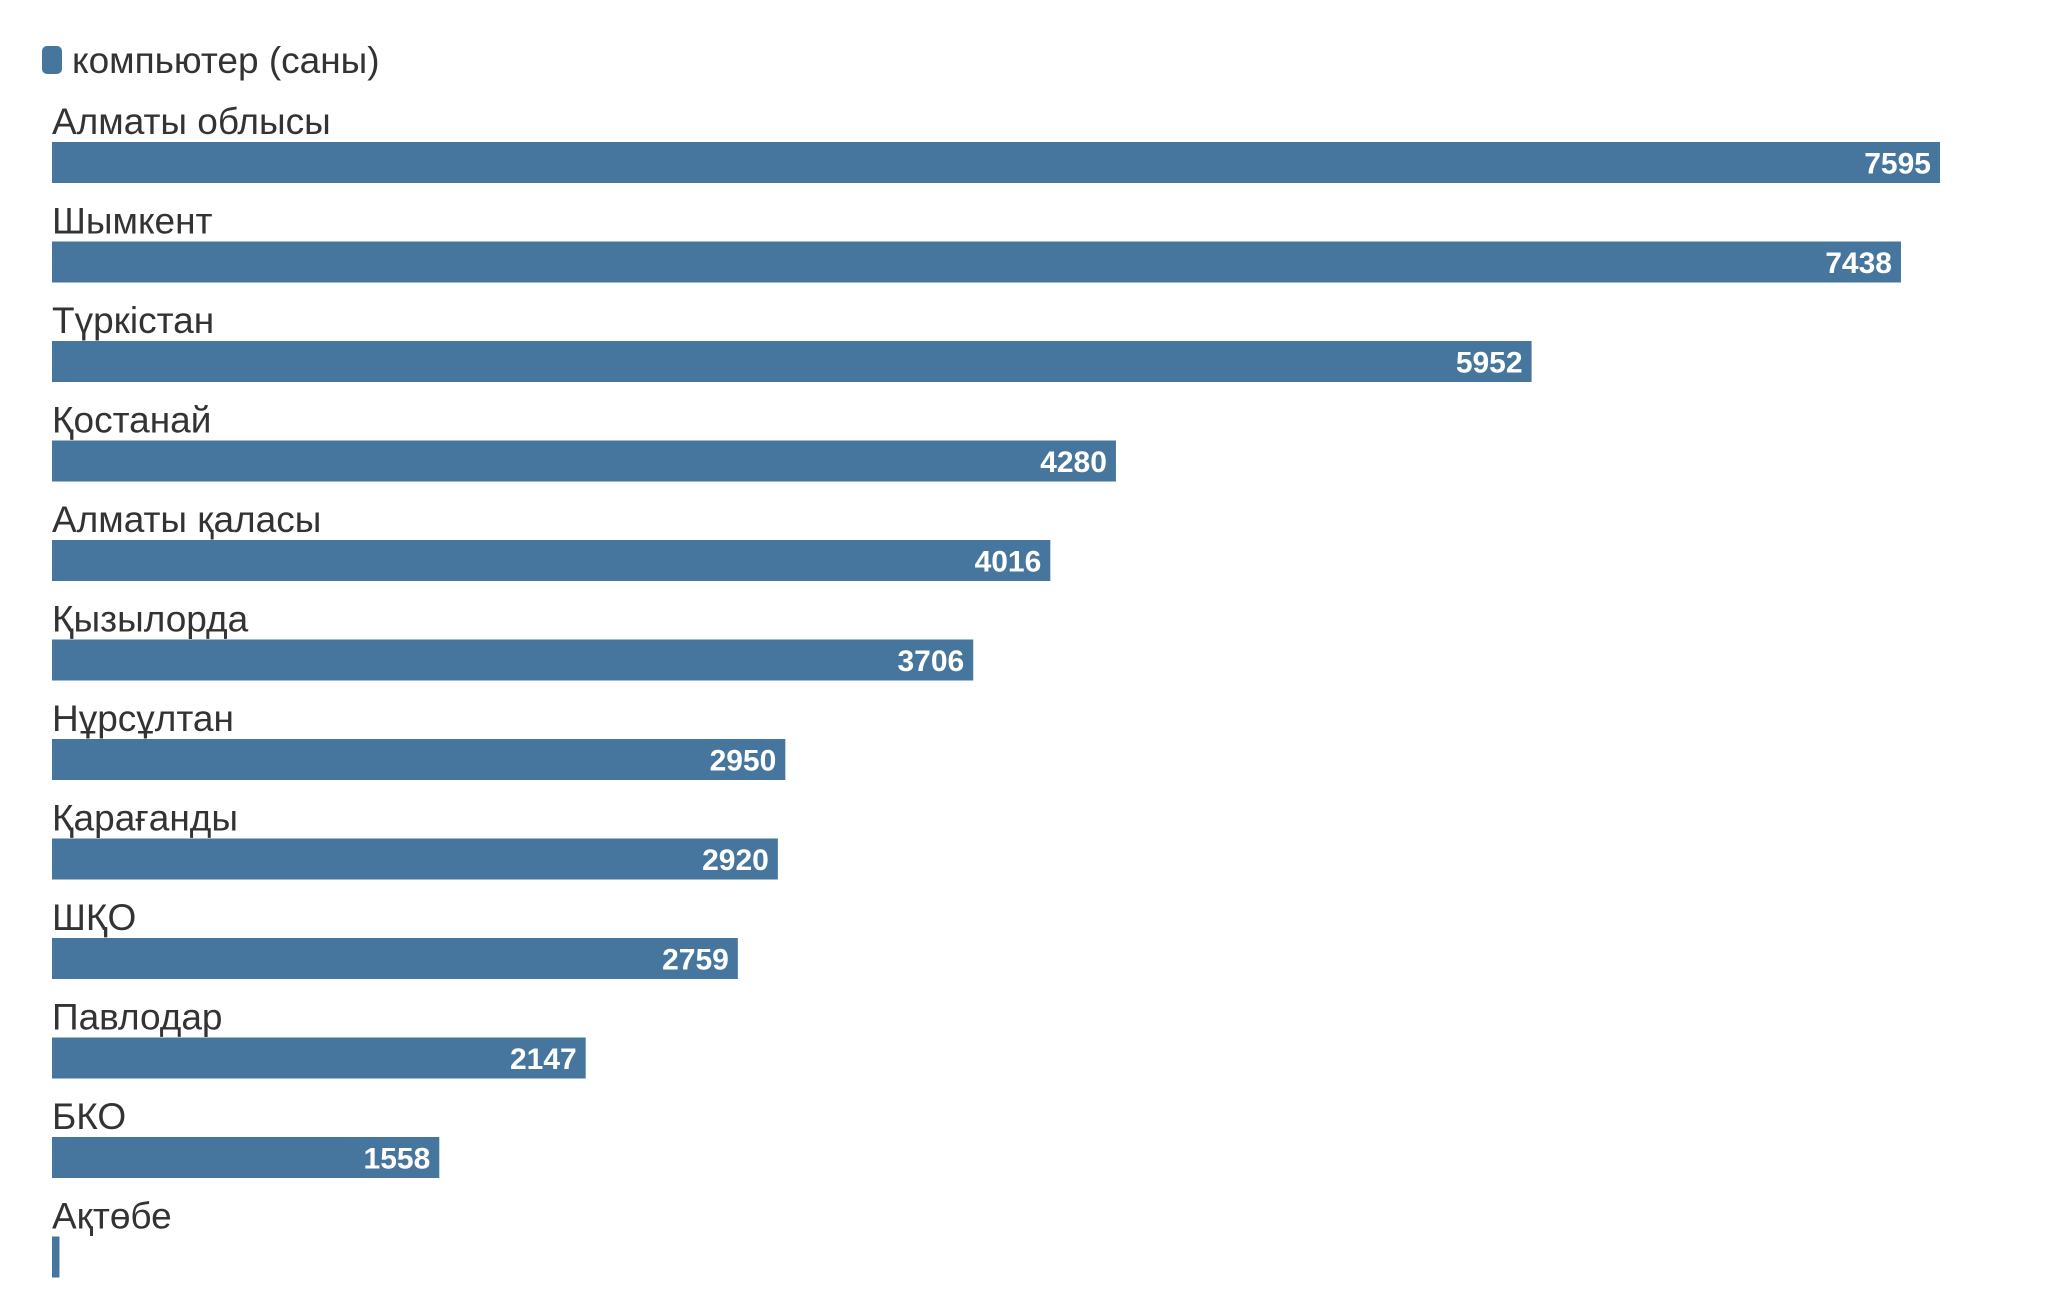  I want to click on legend-label: компьютер (саны), so click(226, 60).